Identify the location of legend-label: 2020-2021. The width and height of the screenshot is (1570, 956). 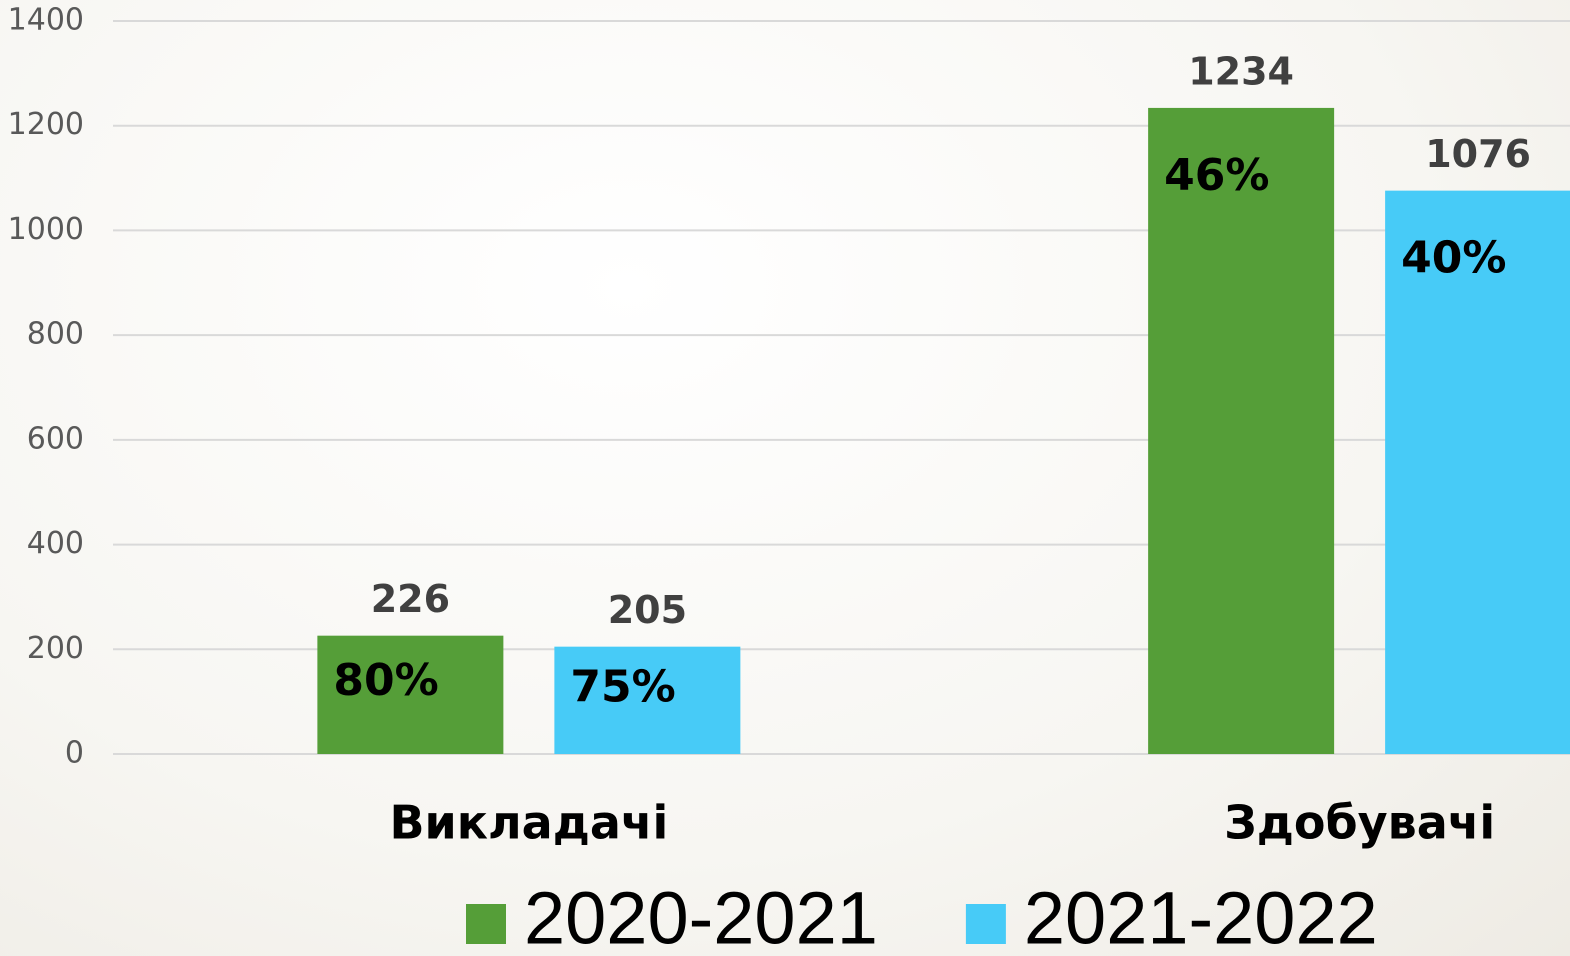
(701, 916).